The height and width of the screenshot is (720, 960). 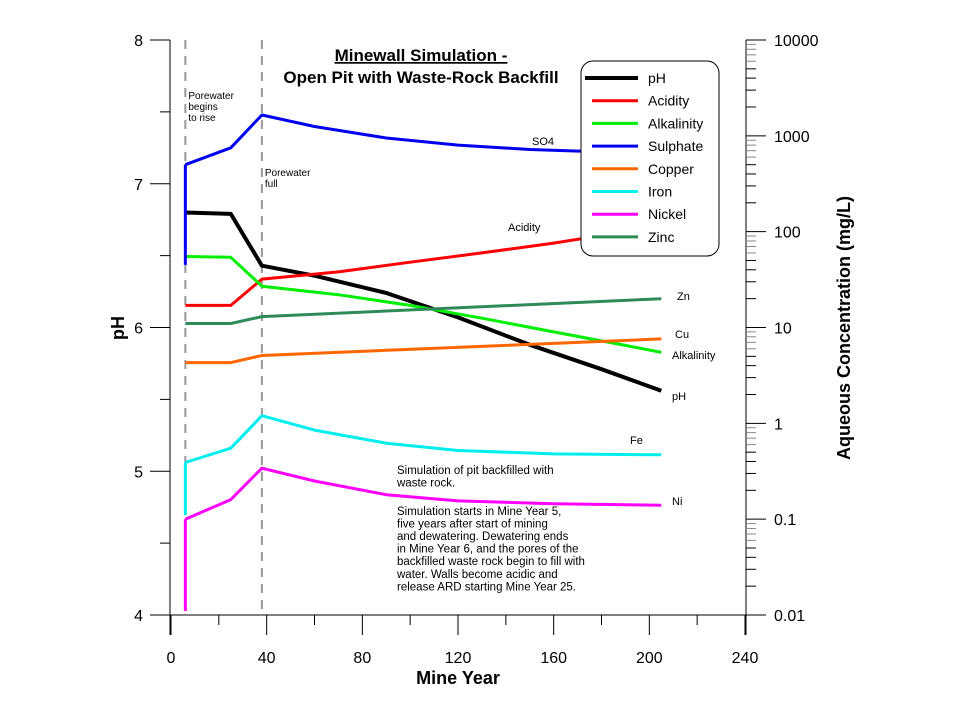 What do you see at coordinates (423, 493) in the screenshot?
I see `series-line-nickel` at bounding box center [423, 493].